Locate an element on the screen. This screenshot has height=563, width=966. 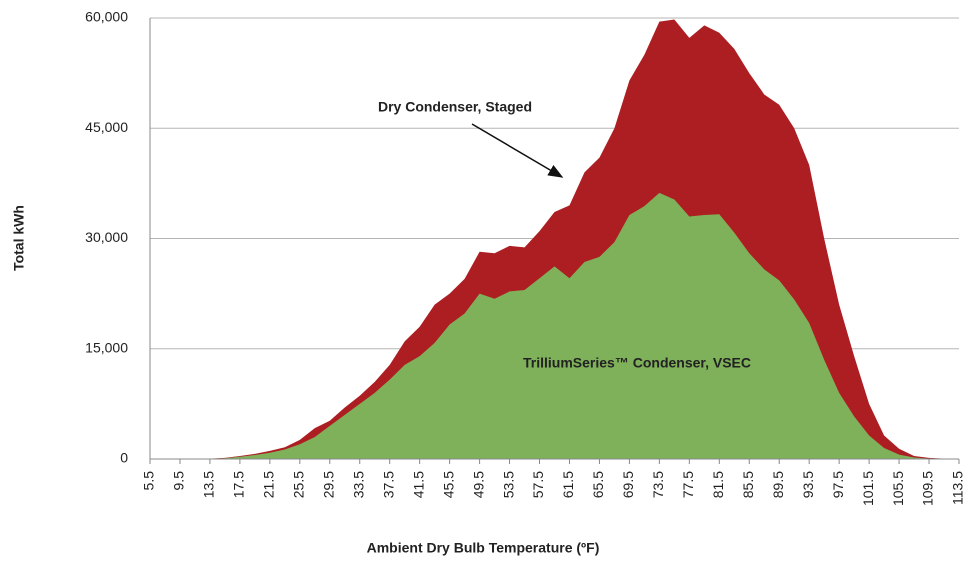
x-tick-label: 69.5 is located at coordinates (628, 484).